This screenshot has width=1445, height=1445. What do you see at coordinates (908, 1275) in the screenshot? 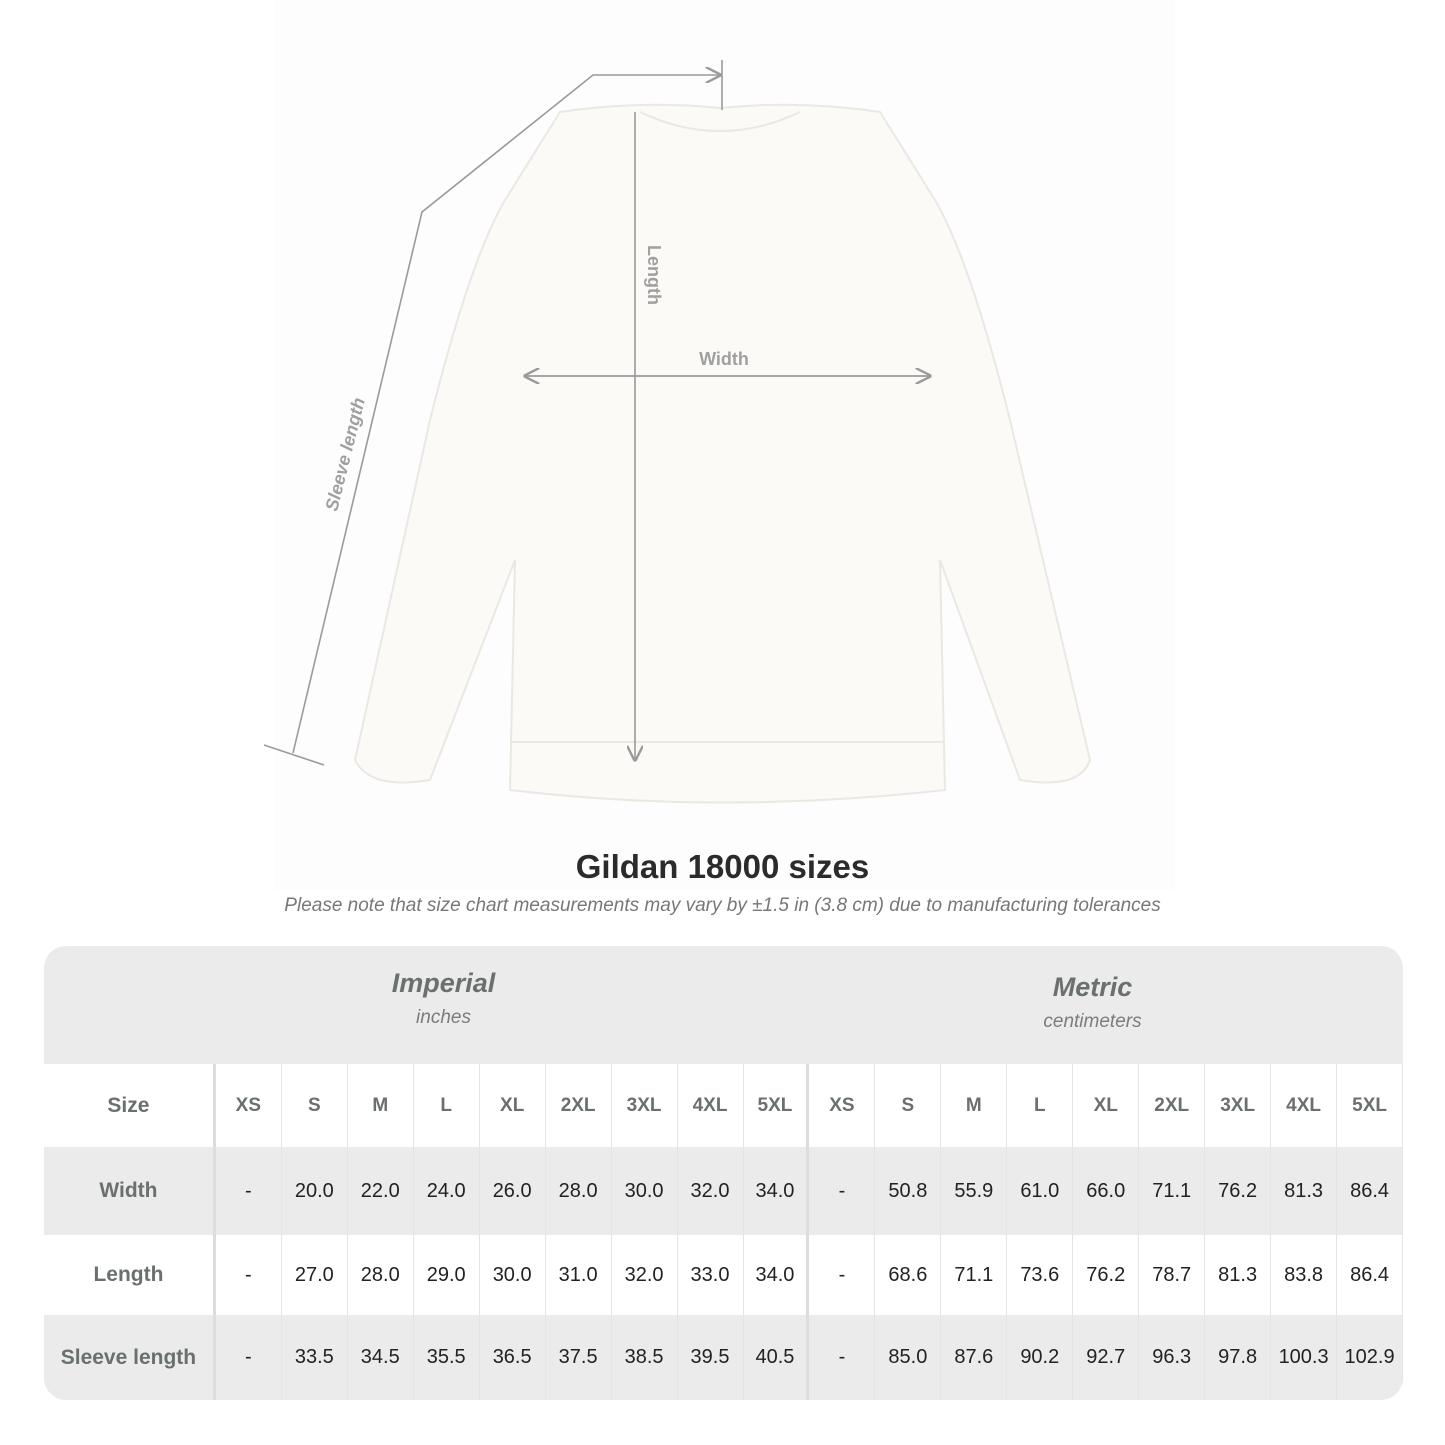
I see `metric-cell: 68.6` at bounding box center [908, 1275].